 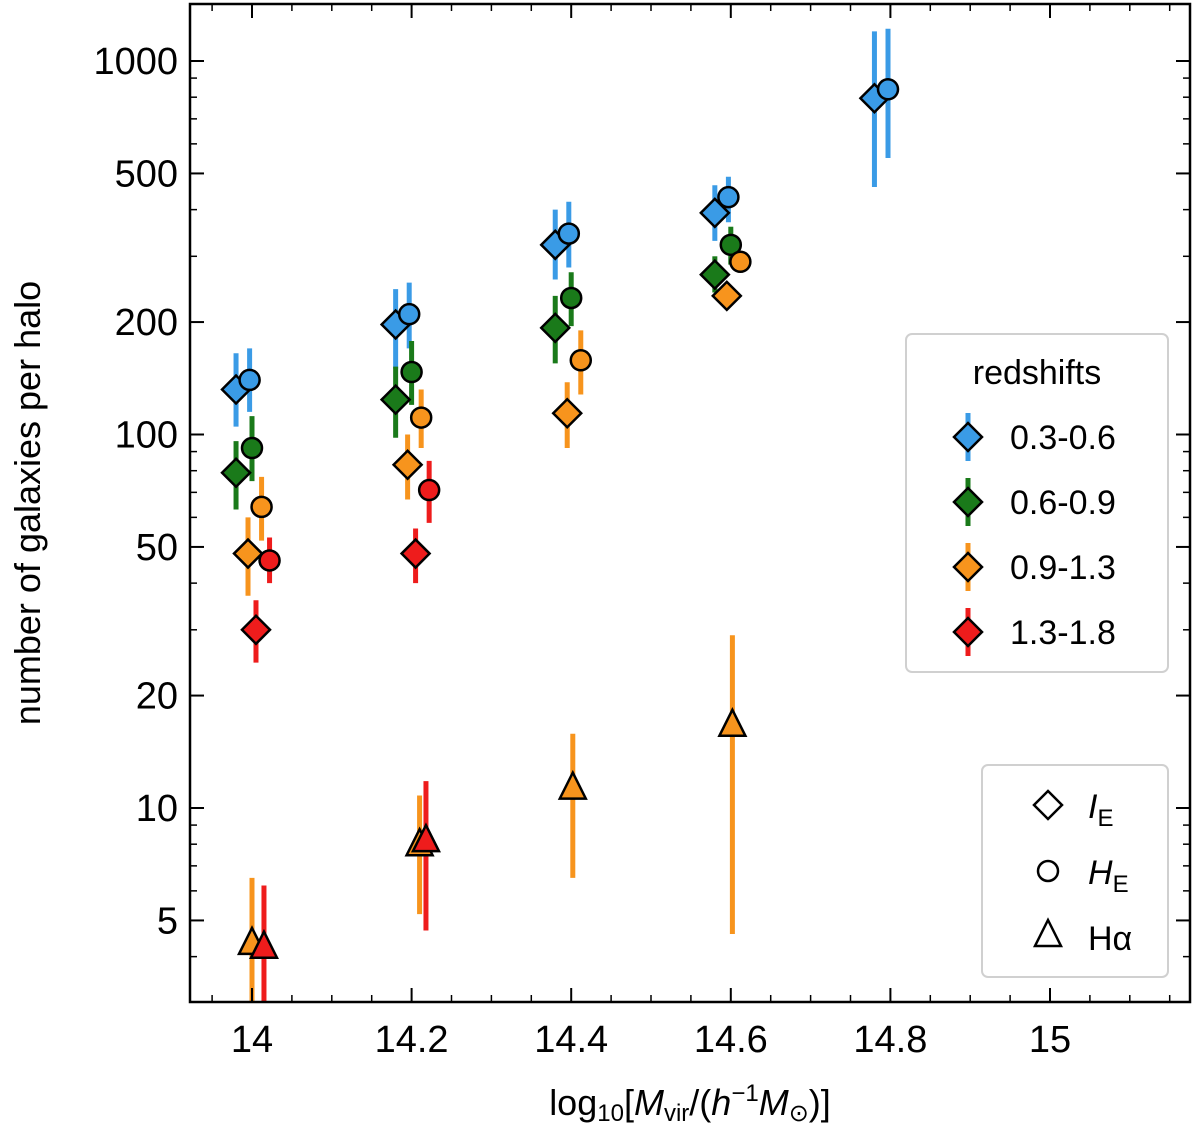 What do you see at coordinates (1063, 438) in the screenshot?
I see `redshift-legend-label: 0.3-0.6` at bounding box center [1063, 438].